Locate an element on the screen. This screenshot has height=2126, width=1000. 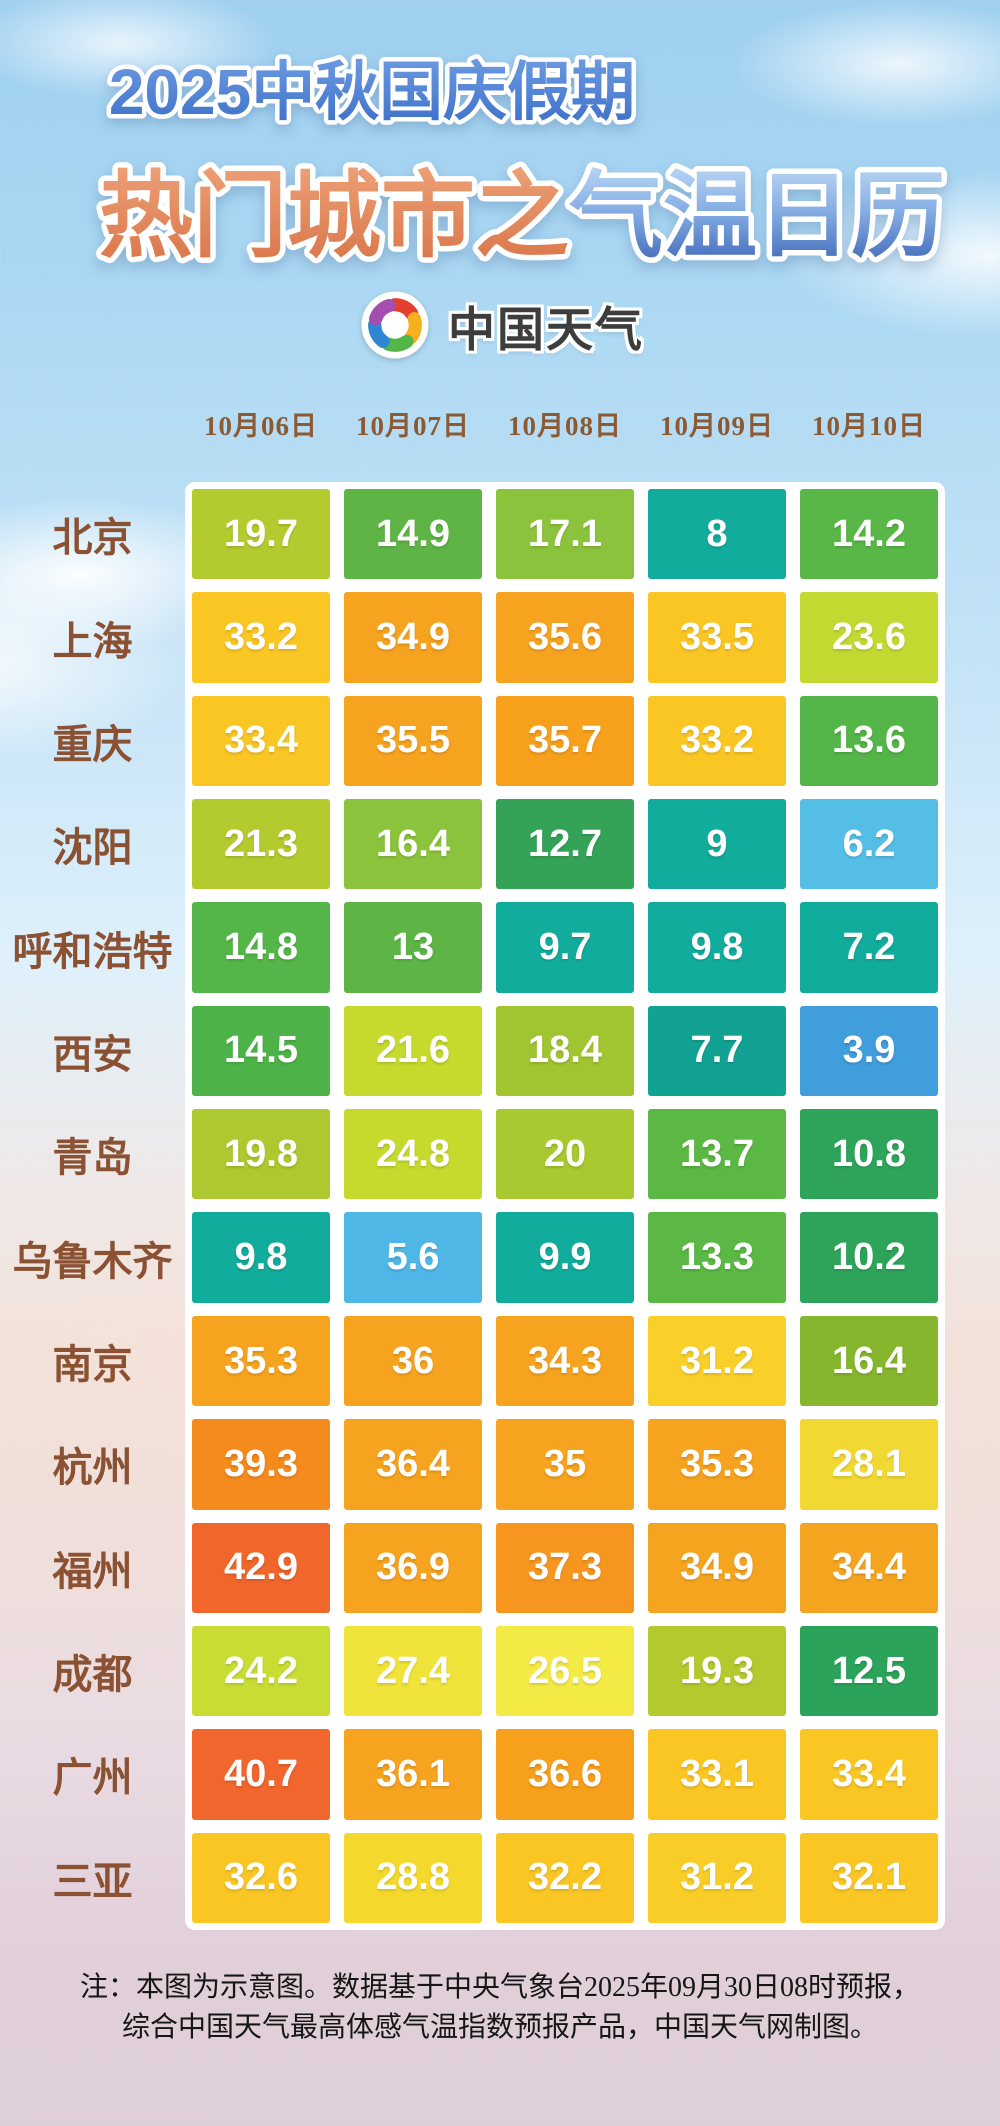
footnote-line1: 注：本图为示意图。数据基于中央气象台2025年09月30日08时预报， is located at coordinates (499, 1987).